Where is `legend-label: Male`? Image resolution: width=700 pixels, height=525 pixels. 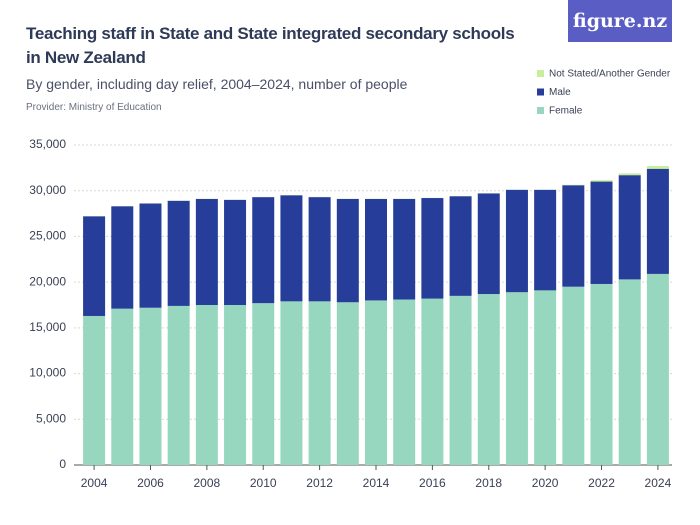 legend-label: Male is located at coordinates (560, 92).